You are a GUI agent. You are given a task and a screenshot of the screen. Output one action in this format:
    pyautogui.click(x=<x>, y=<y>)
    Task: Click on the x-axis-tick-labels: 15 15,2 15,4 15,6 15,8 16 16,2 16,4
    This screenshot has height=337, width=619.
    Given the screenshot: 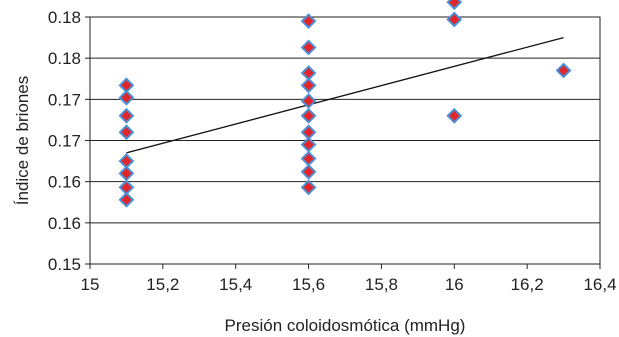 What is the action you would take?
    pyautogui.click(x=349, y=279)
    